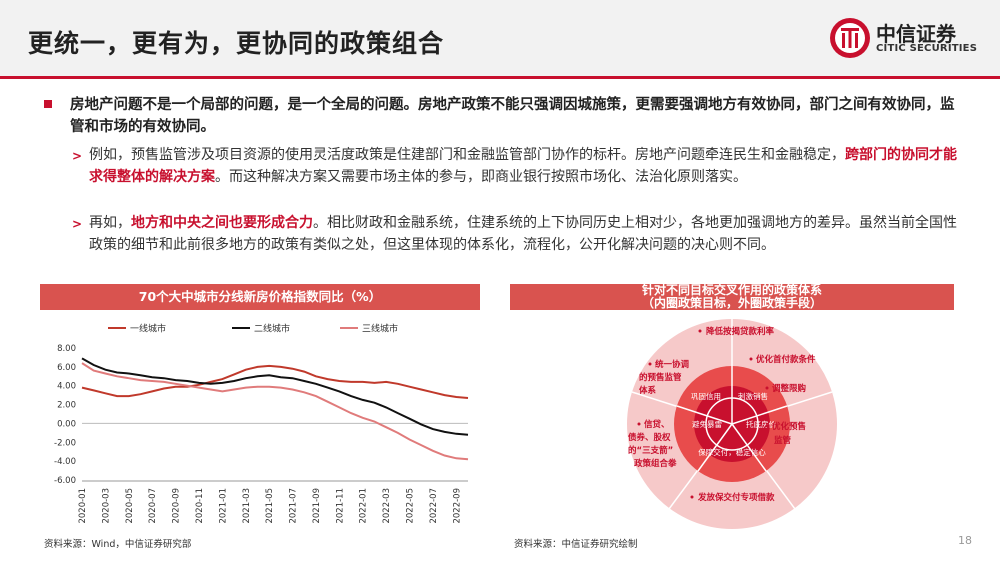  Describe the element at coordinates (200, 506) in the screenshot. I see `x-tick-label: 2020-11` at that location.